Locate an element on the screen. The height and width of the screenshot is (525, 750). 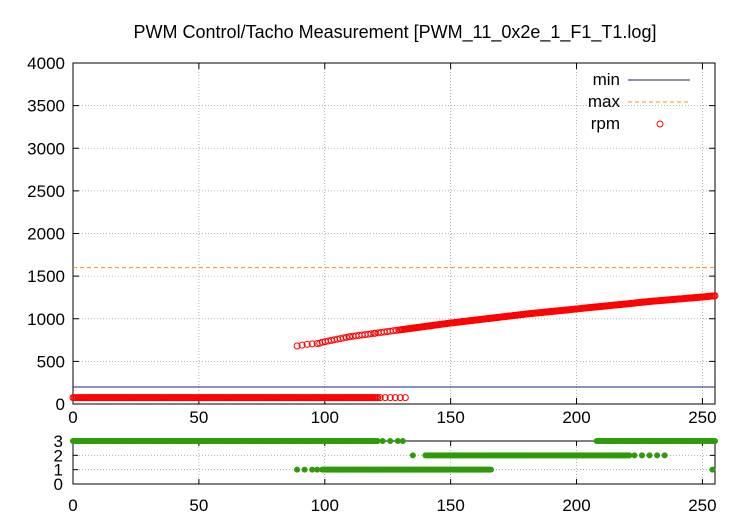
y-tick-label: 2 is located at coordinates (58, 455).